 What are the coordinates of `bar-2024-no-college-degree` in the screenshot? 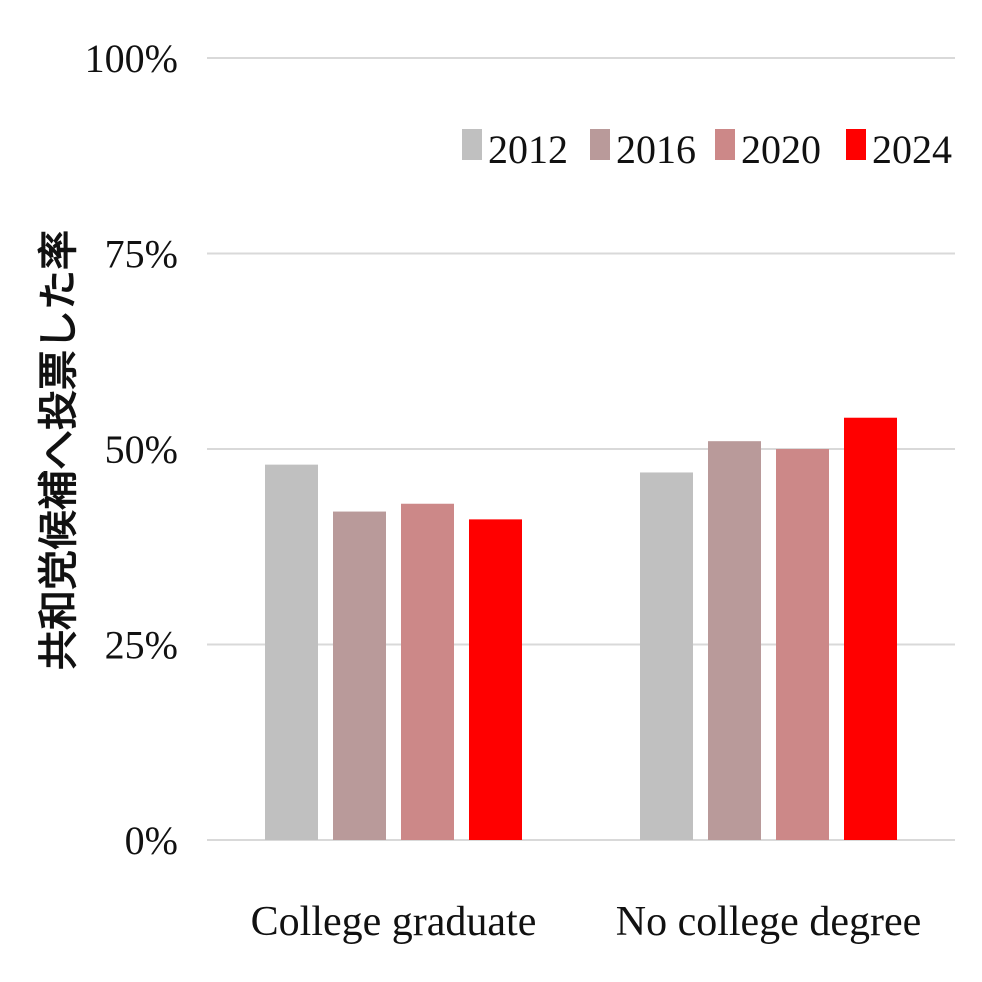 It's located at (870, 628).